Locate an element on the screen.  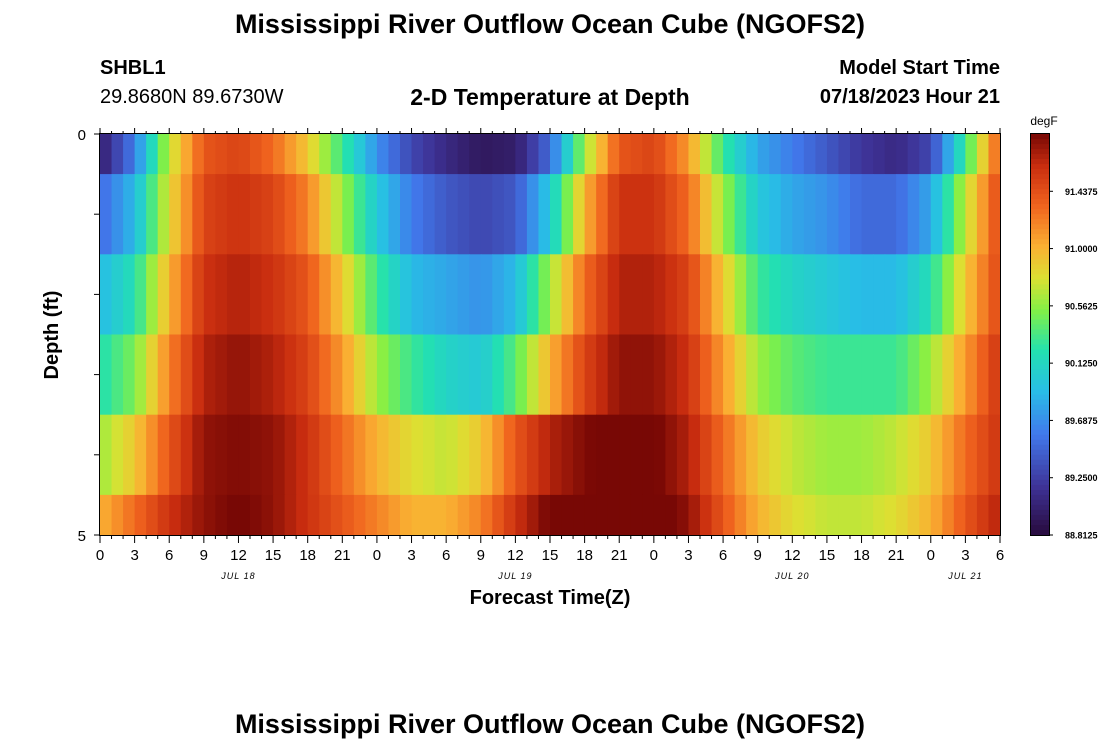
x-date-label: JUL 21 is located at coordinates (964, 576).